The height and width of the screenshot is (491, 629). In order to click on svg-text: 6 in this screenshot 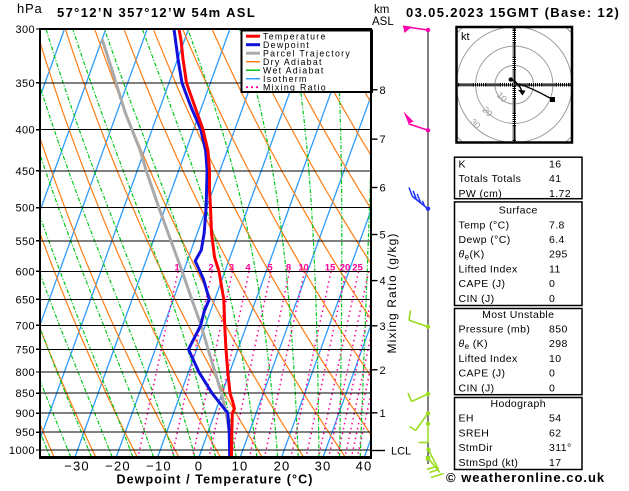, I will do `click(383, 189)`.